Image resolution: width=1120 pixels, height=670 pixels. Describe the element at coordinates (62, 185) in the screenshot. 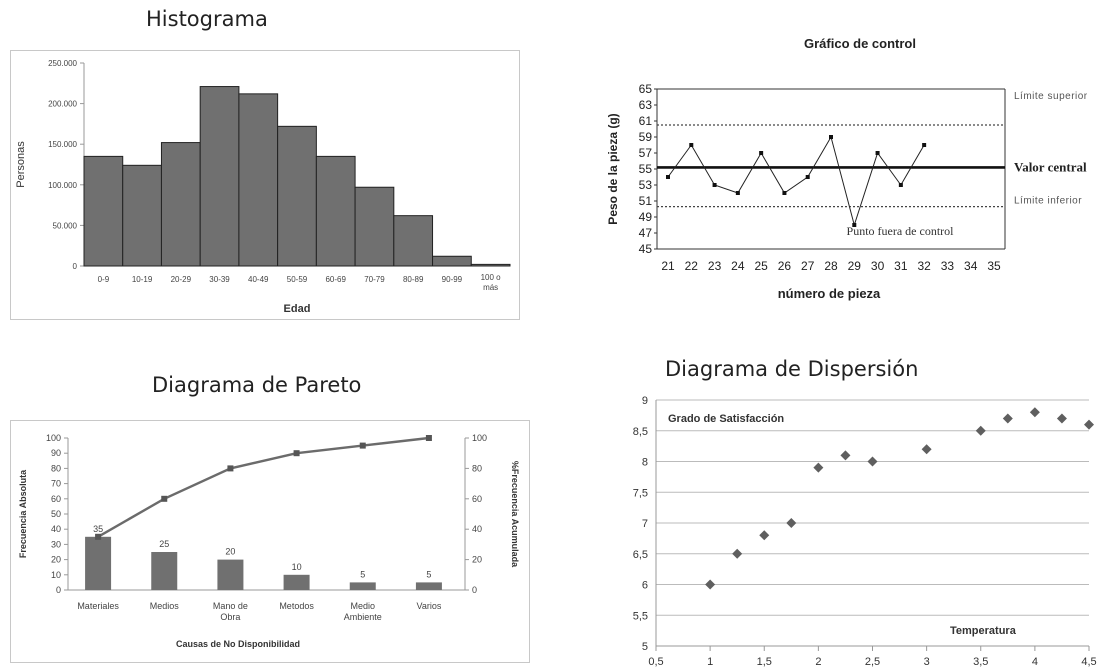

I see `histogram-y-tick-label: 100.000` at that location.